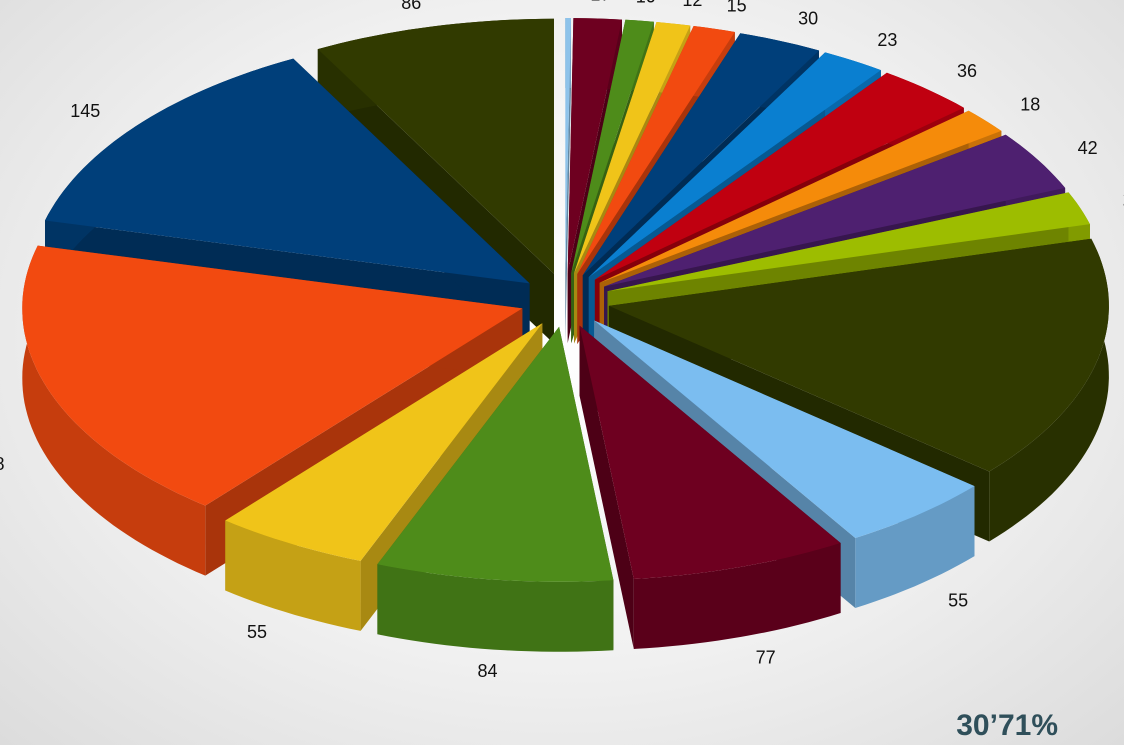 Image resolution: width=1124 pixels, height=745 pixels. Describe the element at coordinates (488, 671) in the screenshot. I see `data-label: 84` at that location.